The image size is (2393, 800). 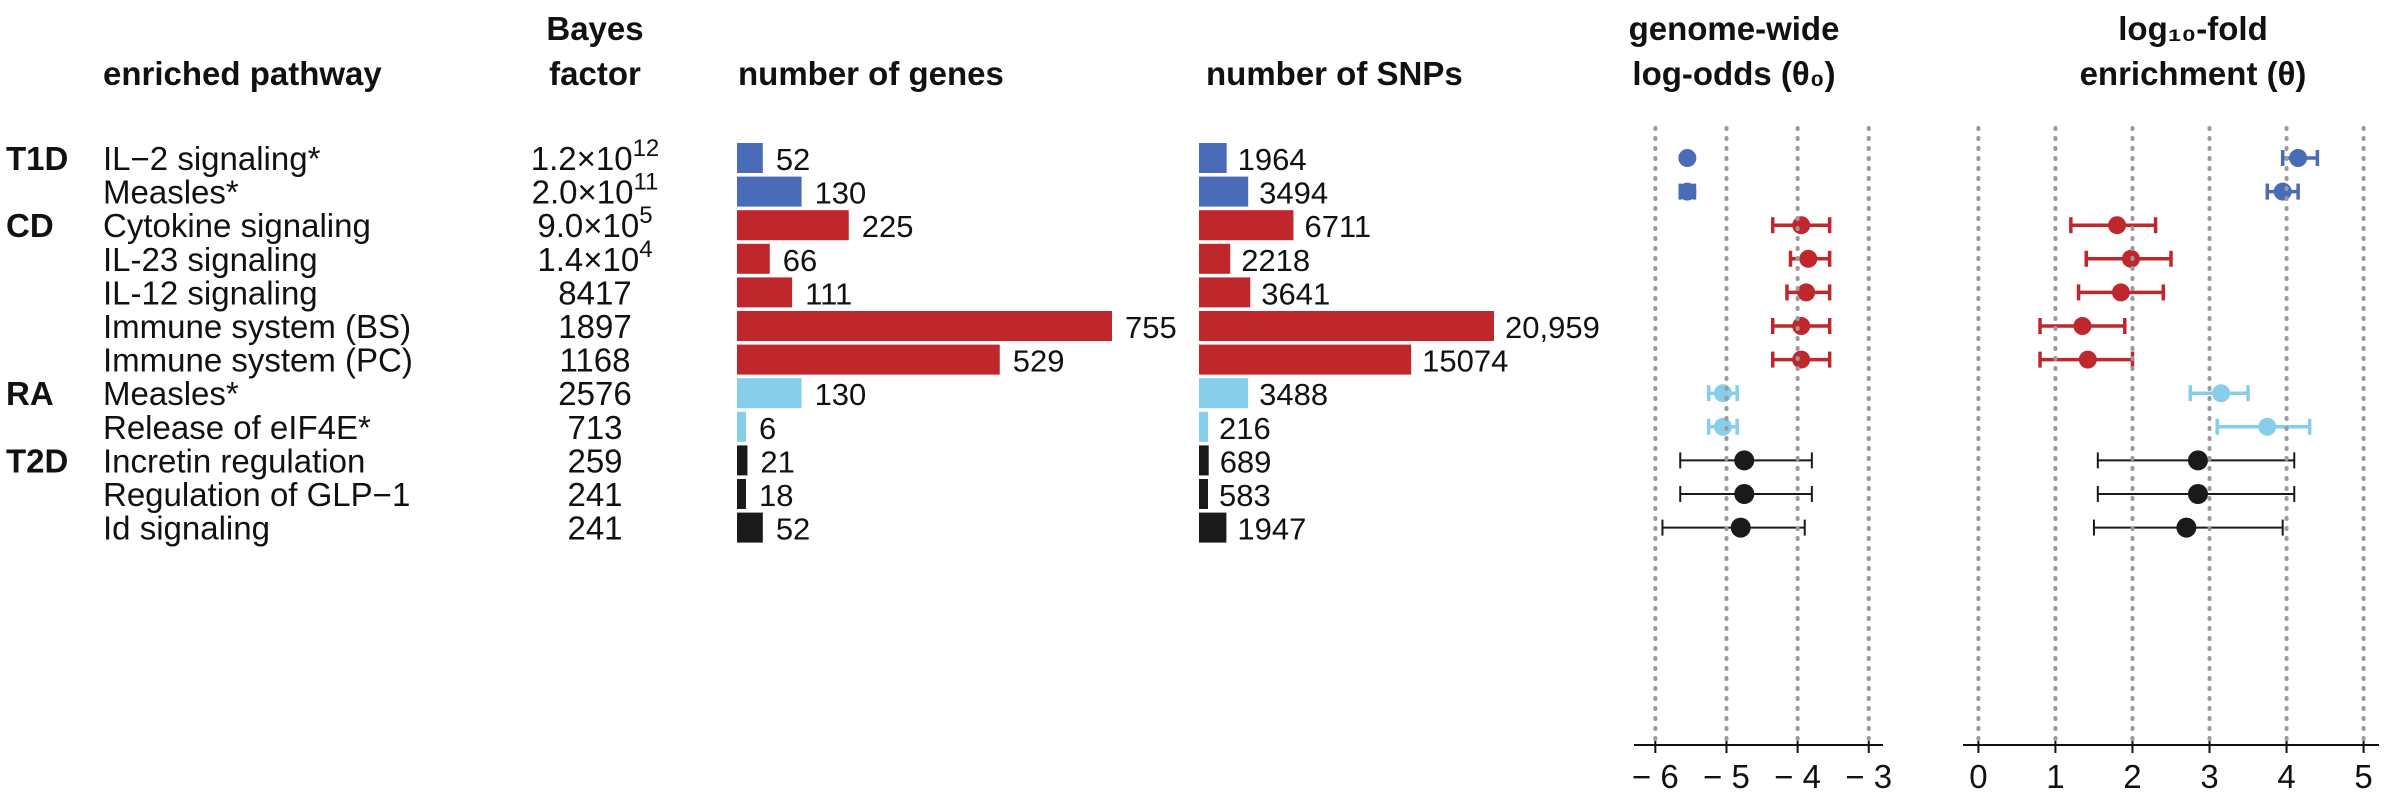 I want to click on theta-tick-label: 3, so click(x=2209, y=776).